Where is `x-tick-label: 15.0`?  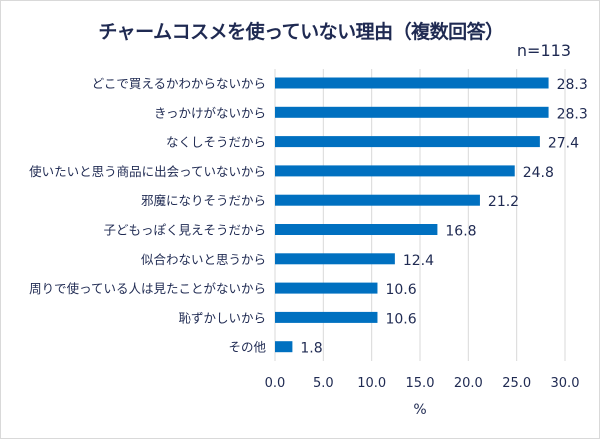 x-tick-label: 15.0 is located at coordinates (420, 383).